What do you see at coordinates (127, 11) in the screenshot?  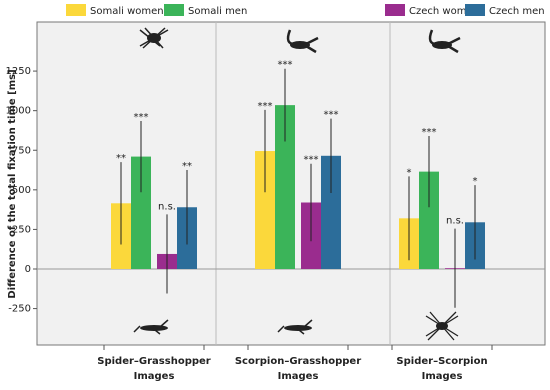 I see `legend-label: Somali women` at bounding box center [127, 11].